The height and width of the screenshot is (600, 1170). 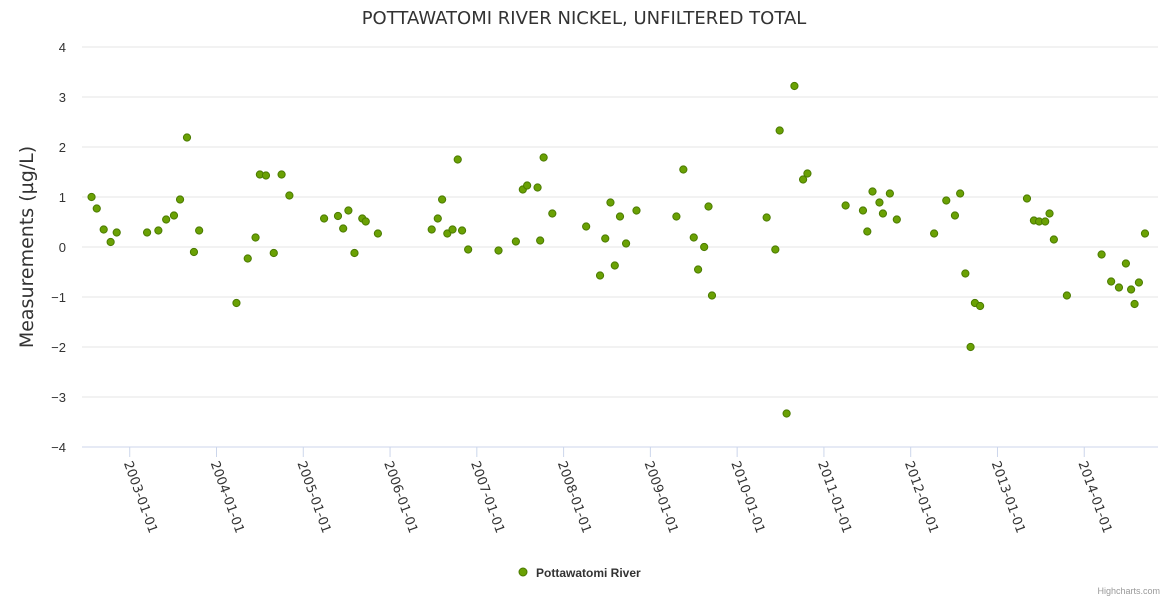 What do you see at coordinates (58, 447) in the screenshot?
I see `y-tick-label: −4` at bounding box center [58, 447].